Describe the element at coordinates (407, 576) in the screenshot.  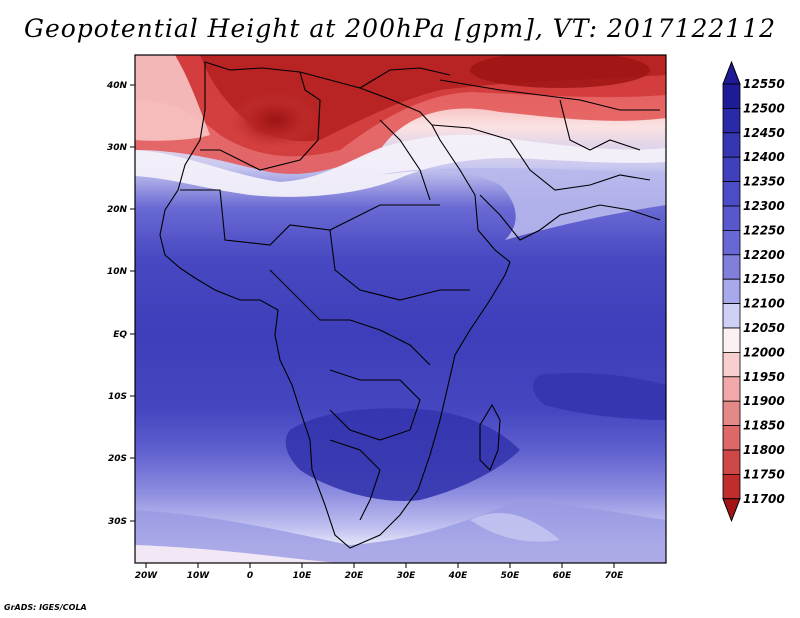
I see `lon-label: 30E` at that location.